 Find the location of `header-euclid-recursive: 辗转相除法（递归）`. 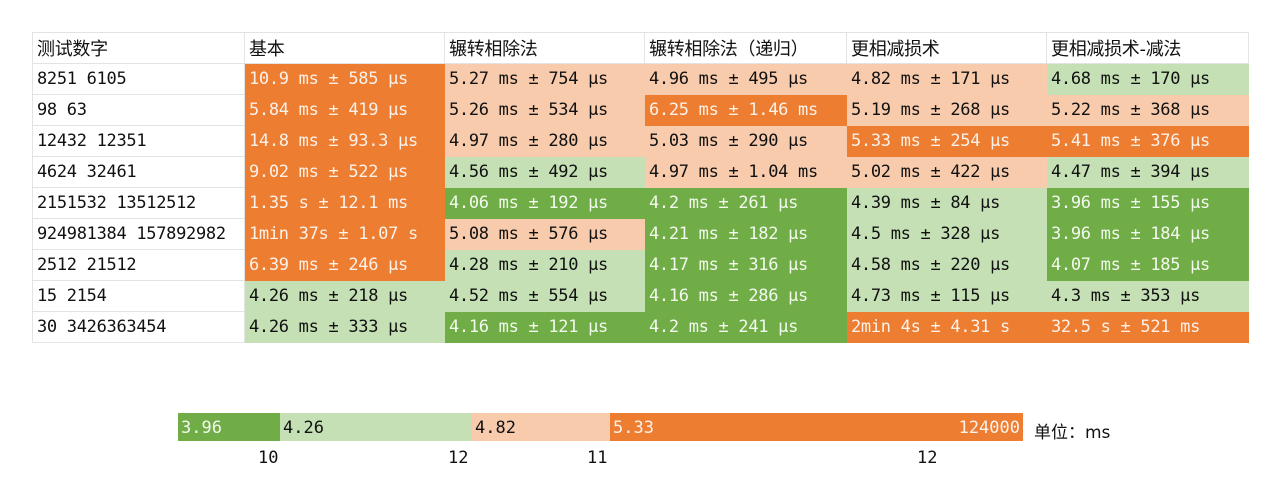

header-euclid-recursive: 辗转相除法（递归） is located at coordinates (745, 48).